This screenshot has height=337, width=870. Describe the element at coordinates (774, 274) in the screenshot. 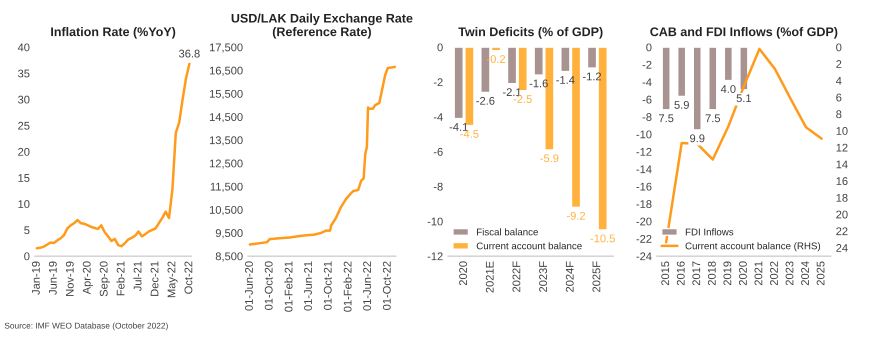

I see `x-tick-label: 2022` at that location.